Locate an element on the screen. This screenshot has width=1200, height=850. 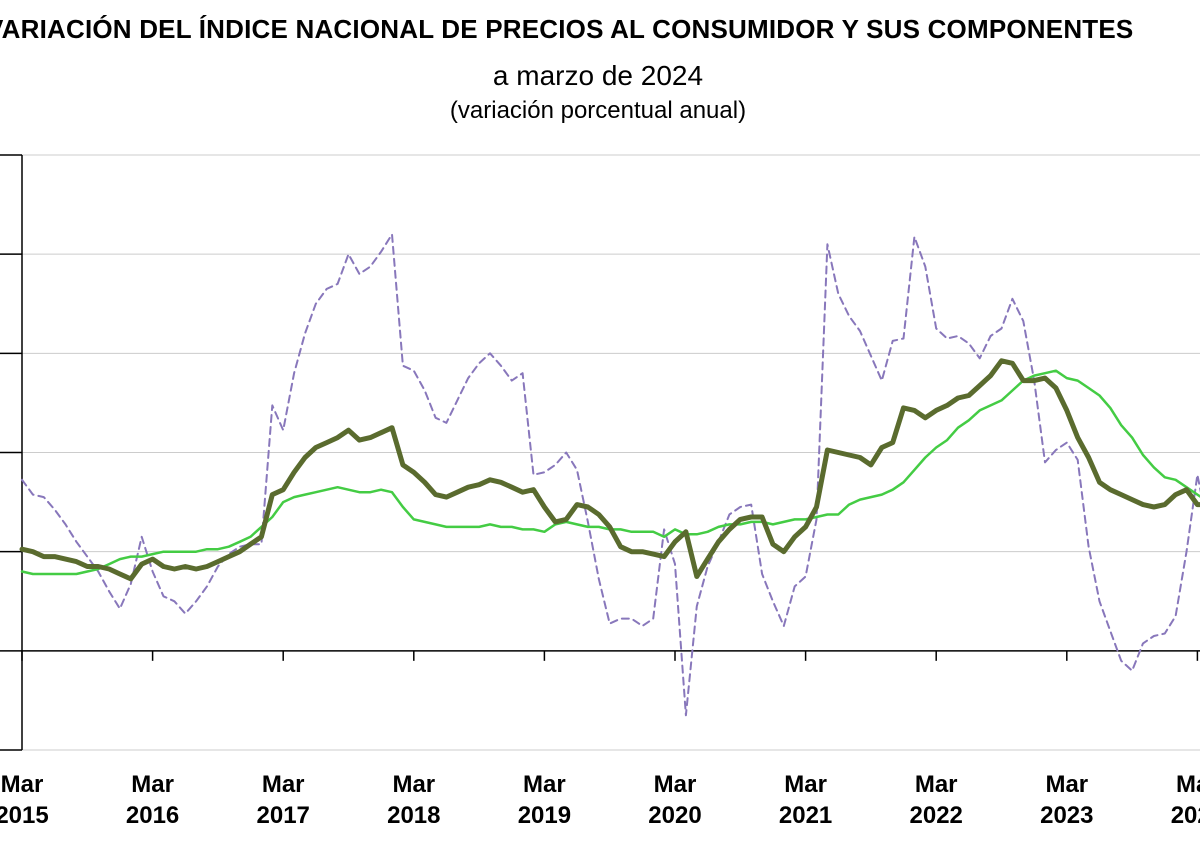
x-tick-label-year: 2024 is located at coordinates (1185, 815).